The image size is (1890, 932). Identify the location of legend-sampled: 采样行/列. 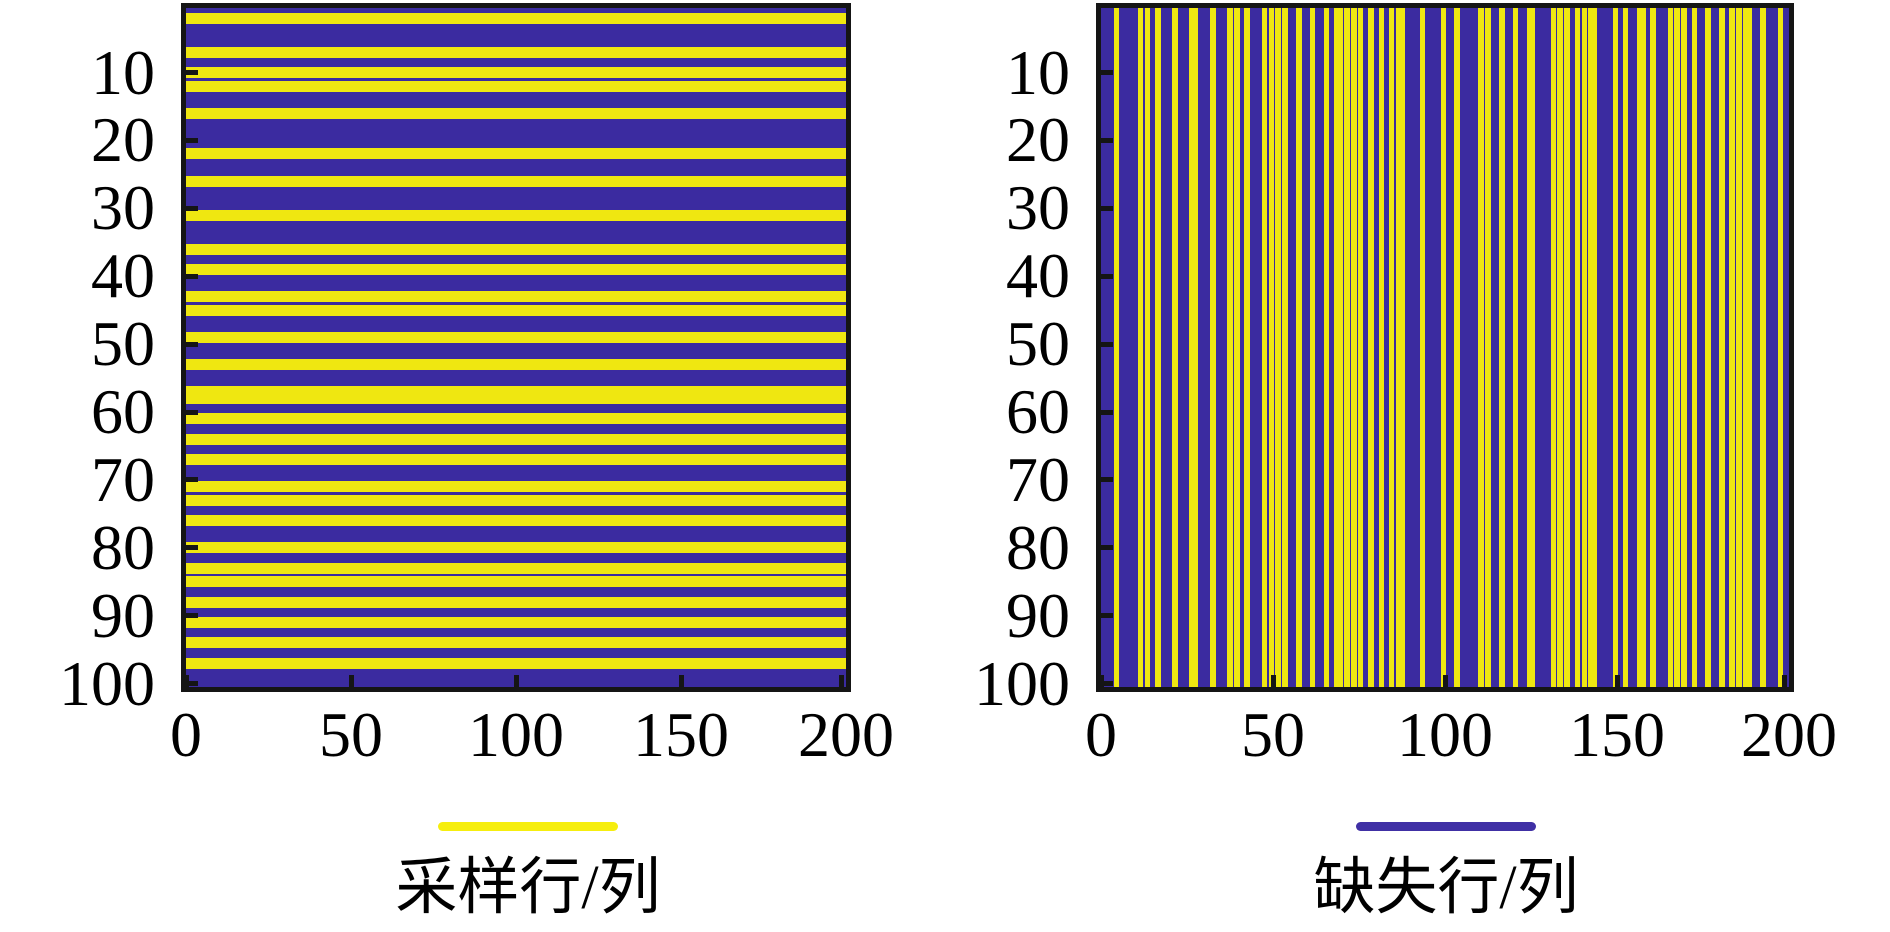
(528, 870).